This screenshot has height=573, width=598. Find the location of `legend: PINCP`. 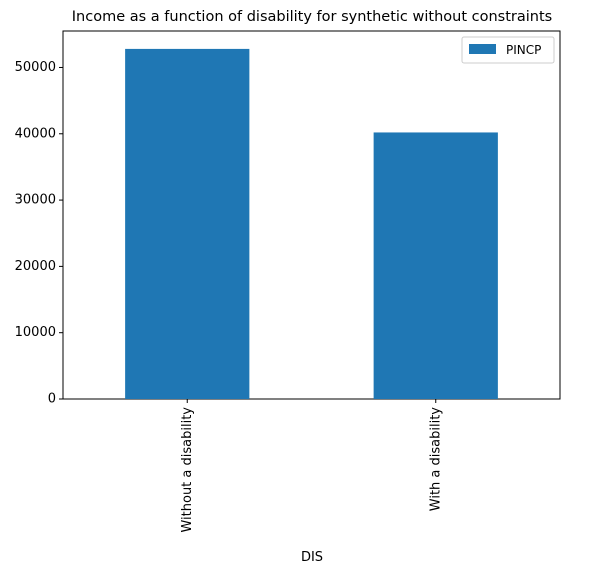

legend: PINCP is located at coordinates (508, 50).